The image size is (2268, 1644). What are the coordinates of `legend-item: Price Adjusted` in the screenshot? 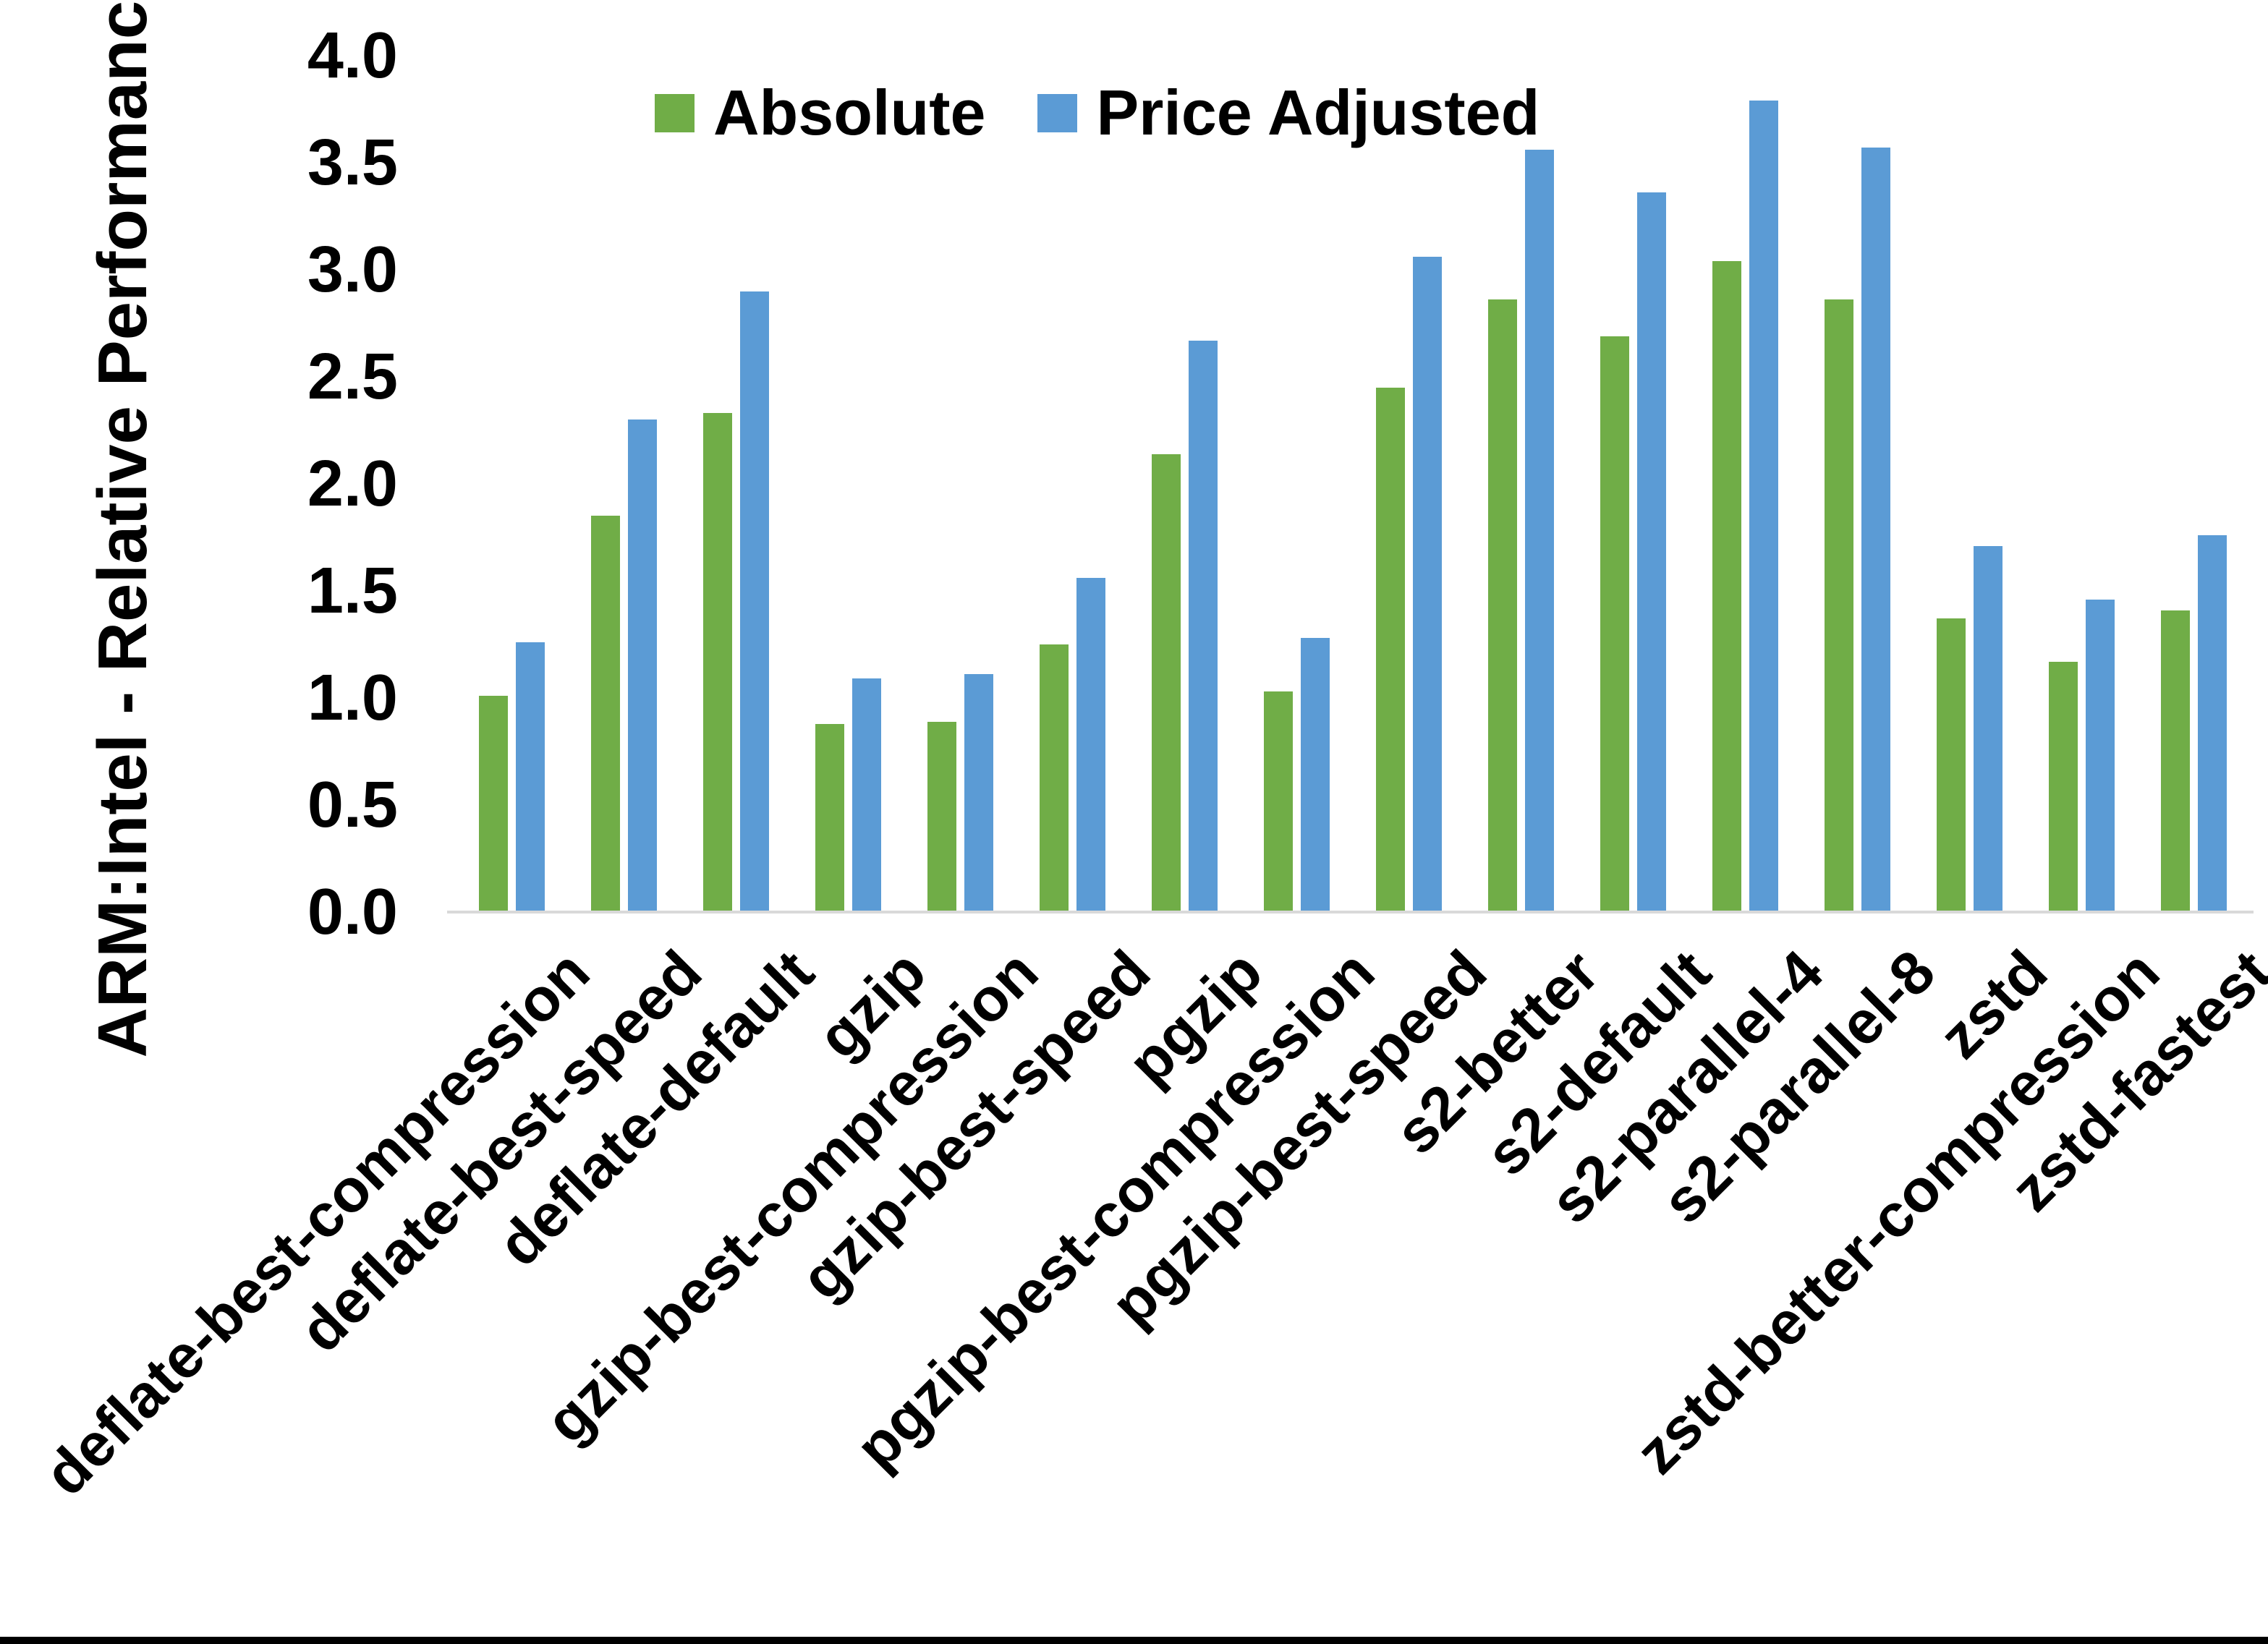 It's located at (1288, 113).